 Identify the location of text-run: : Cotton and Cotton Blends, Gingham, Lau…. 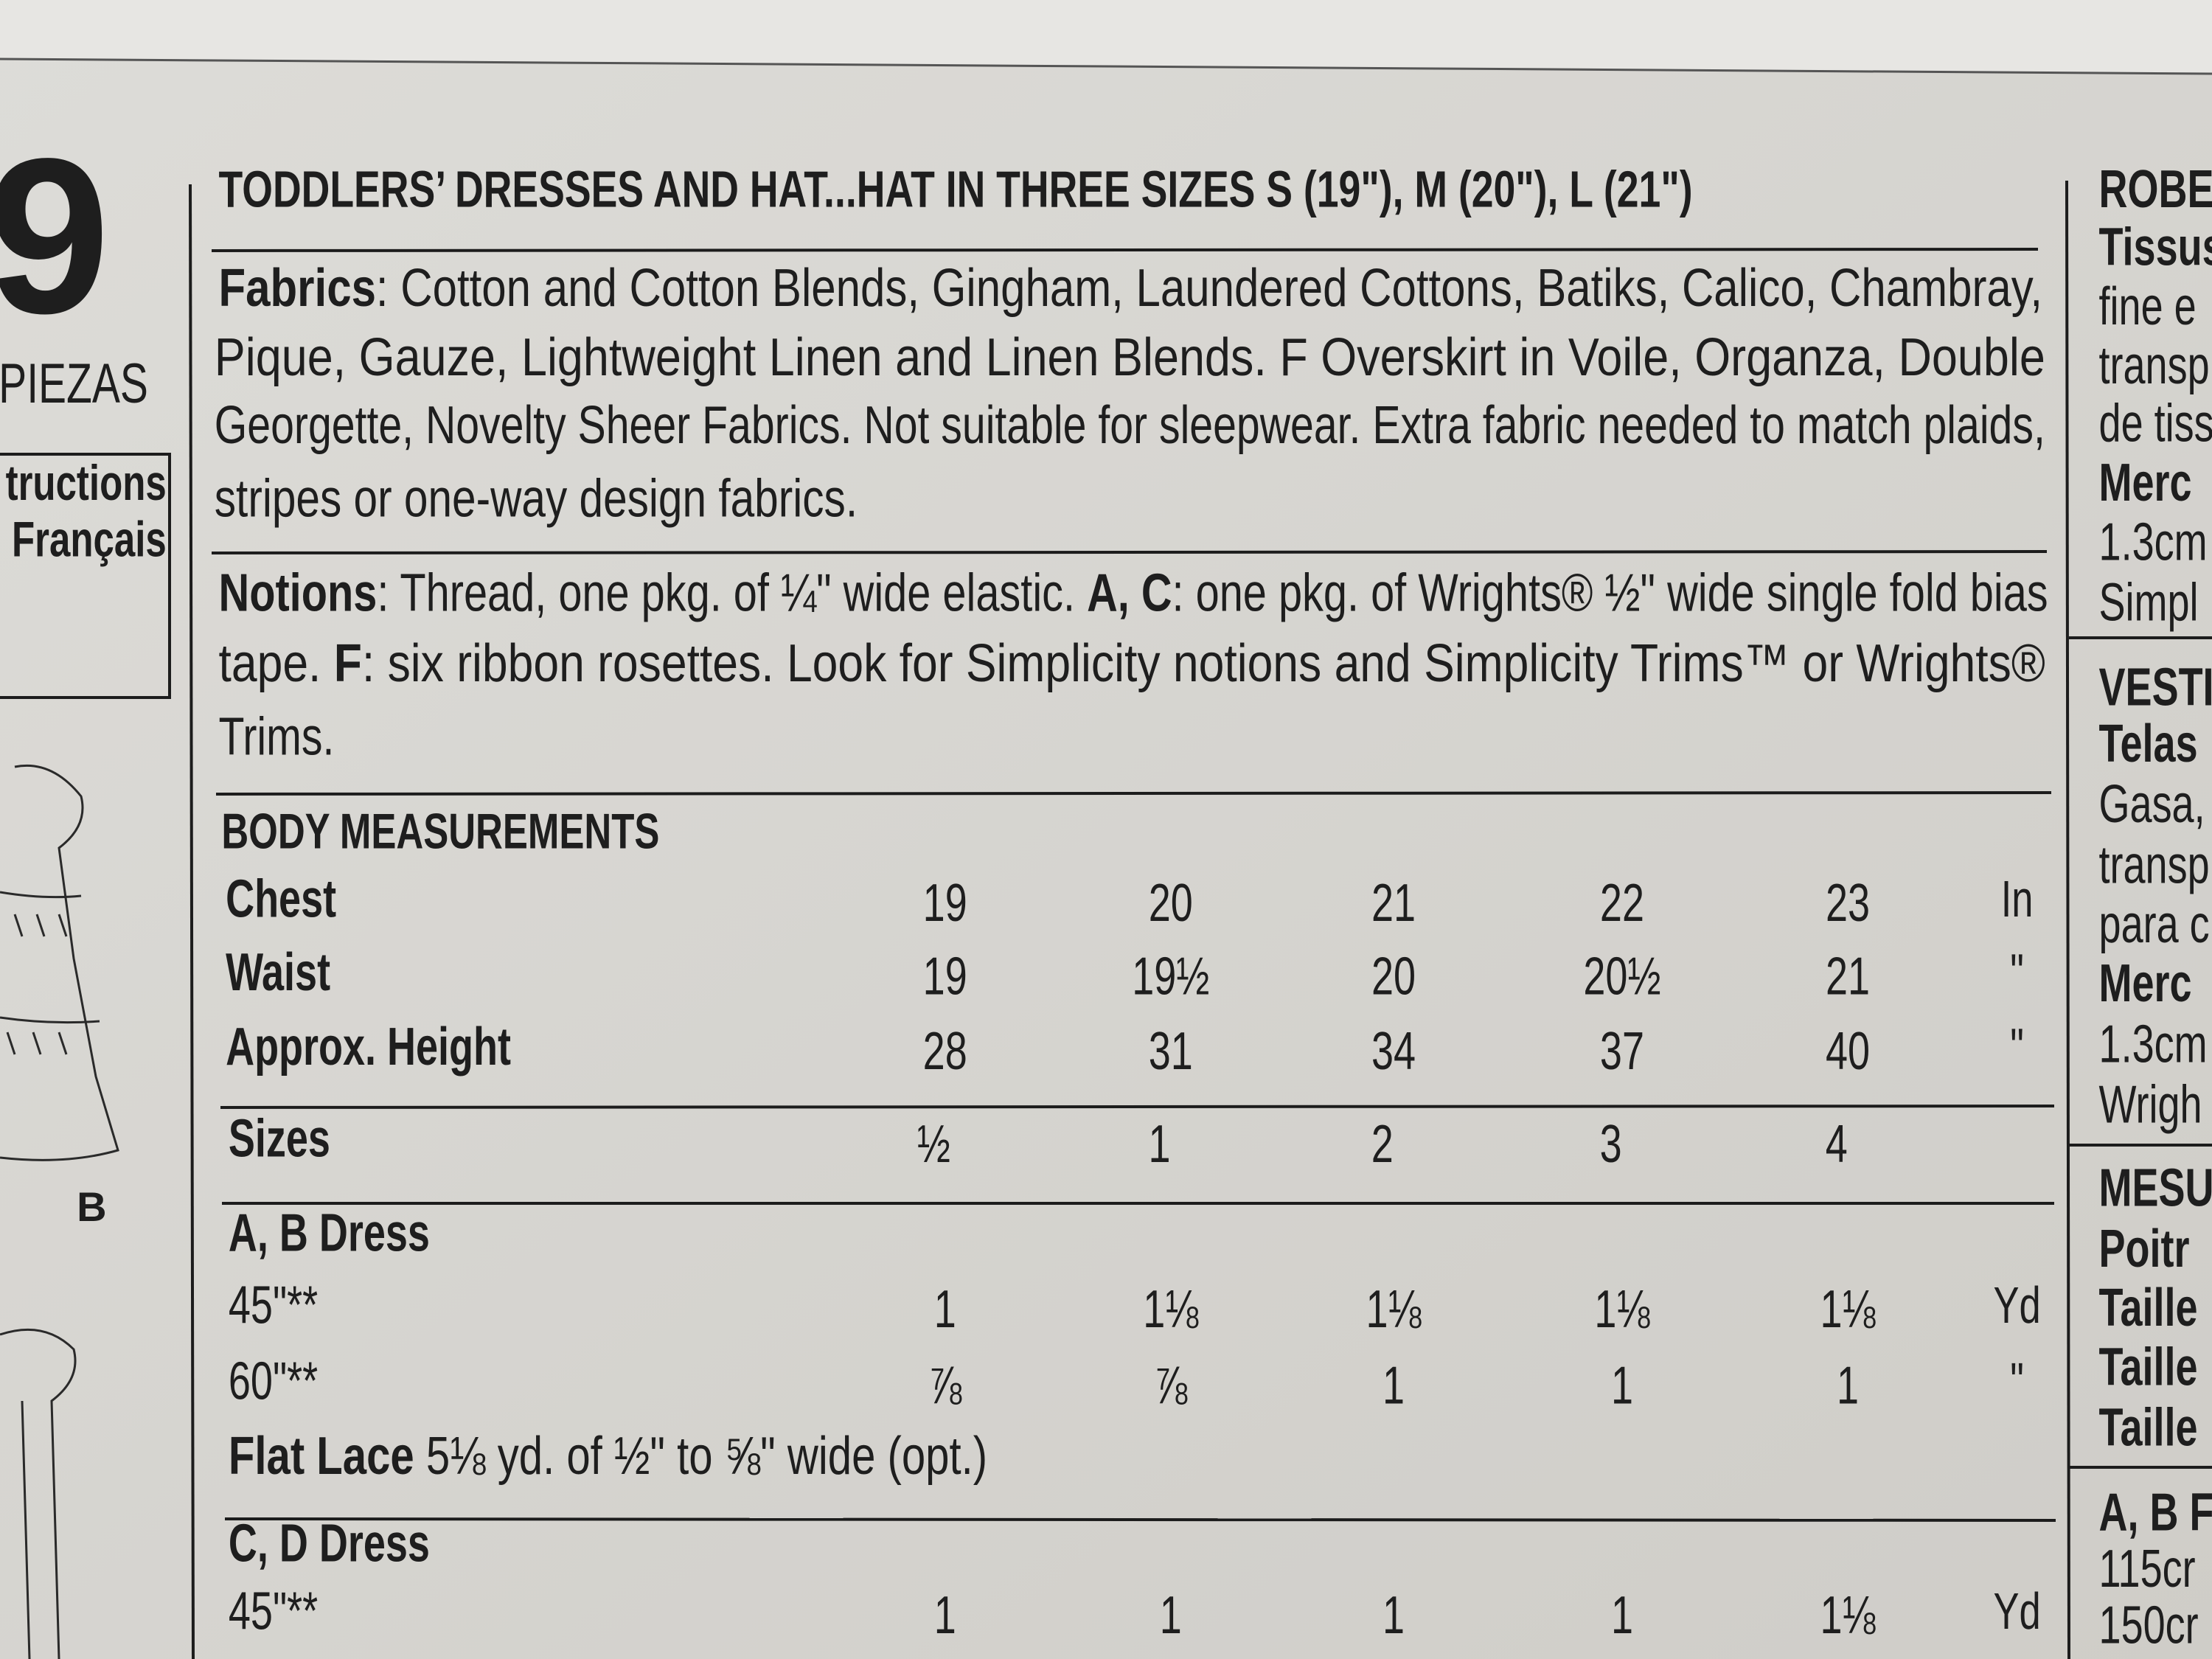
(1209, 288).